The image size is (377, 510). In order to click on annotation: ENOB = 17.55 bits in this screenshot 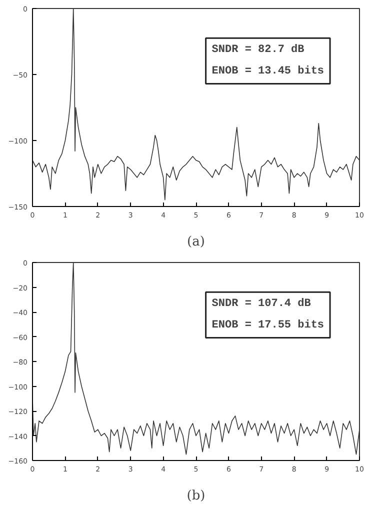, I will do `click(268, 326)`.